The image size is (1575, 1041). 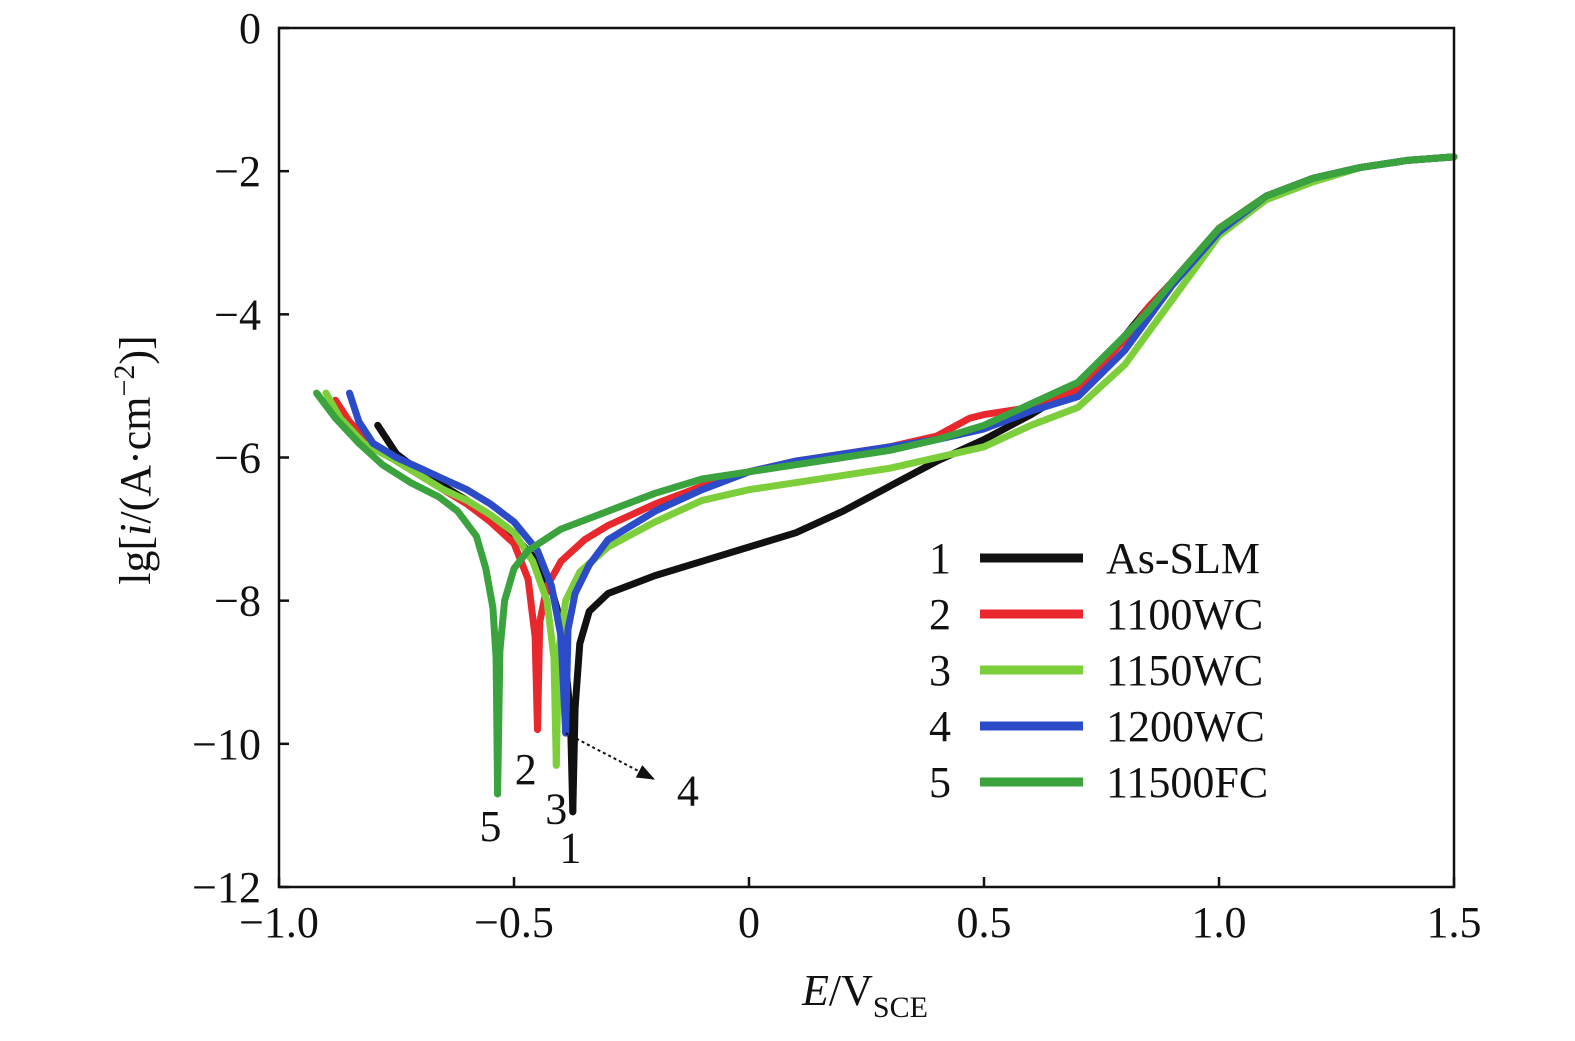 What do you see at coordinates (1454, 922) in the screenshot?
I see `x-tick-label: 1.5` at bounding box center [1454, 922].